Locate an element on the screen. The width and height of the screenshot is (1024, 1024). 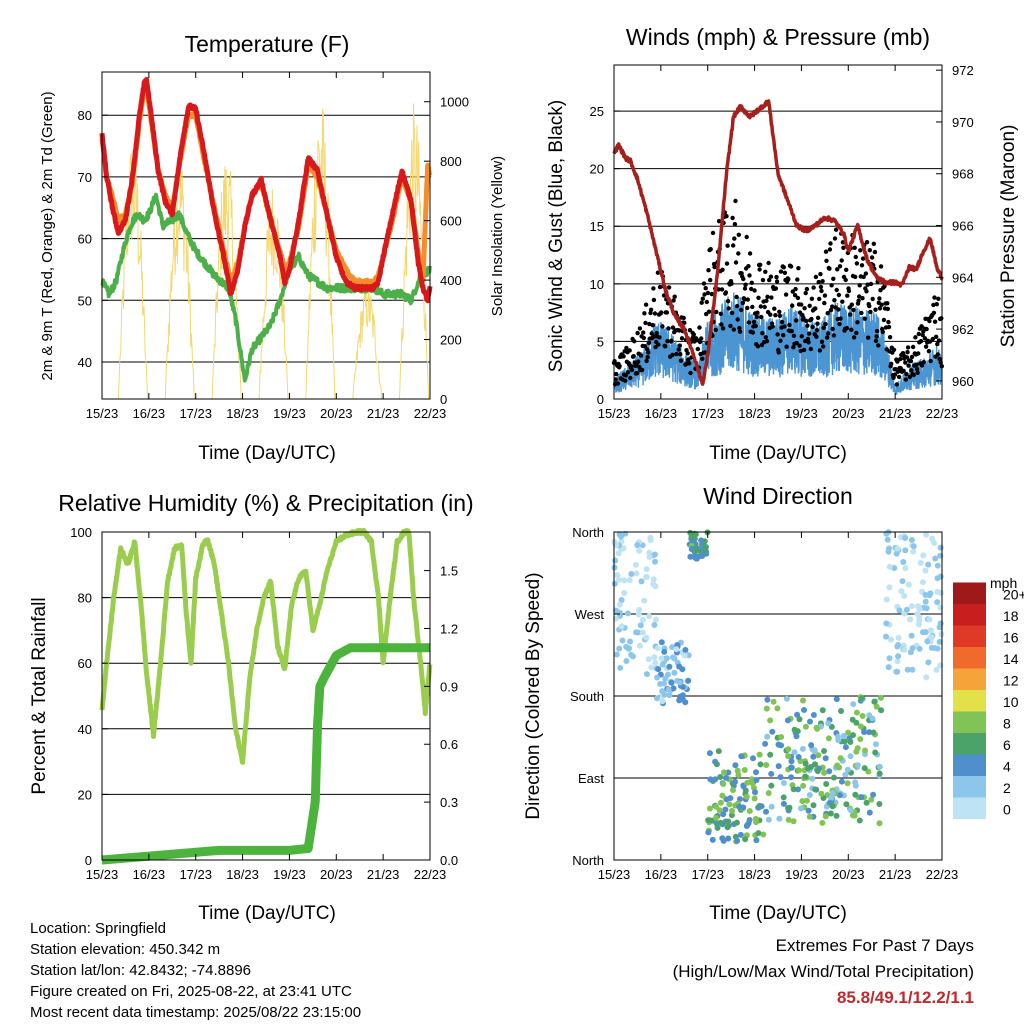
direction-cluster is located at coordinates (698, 545).